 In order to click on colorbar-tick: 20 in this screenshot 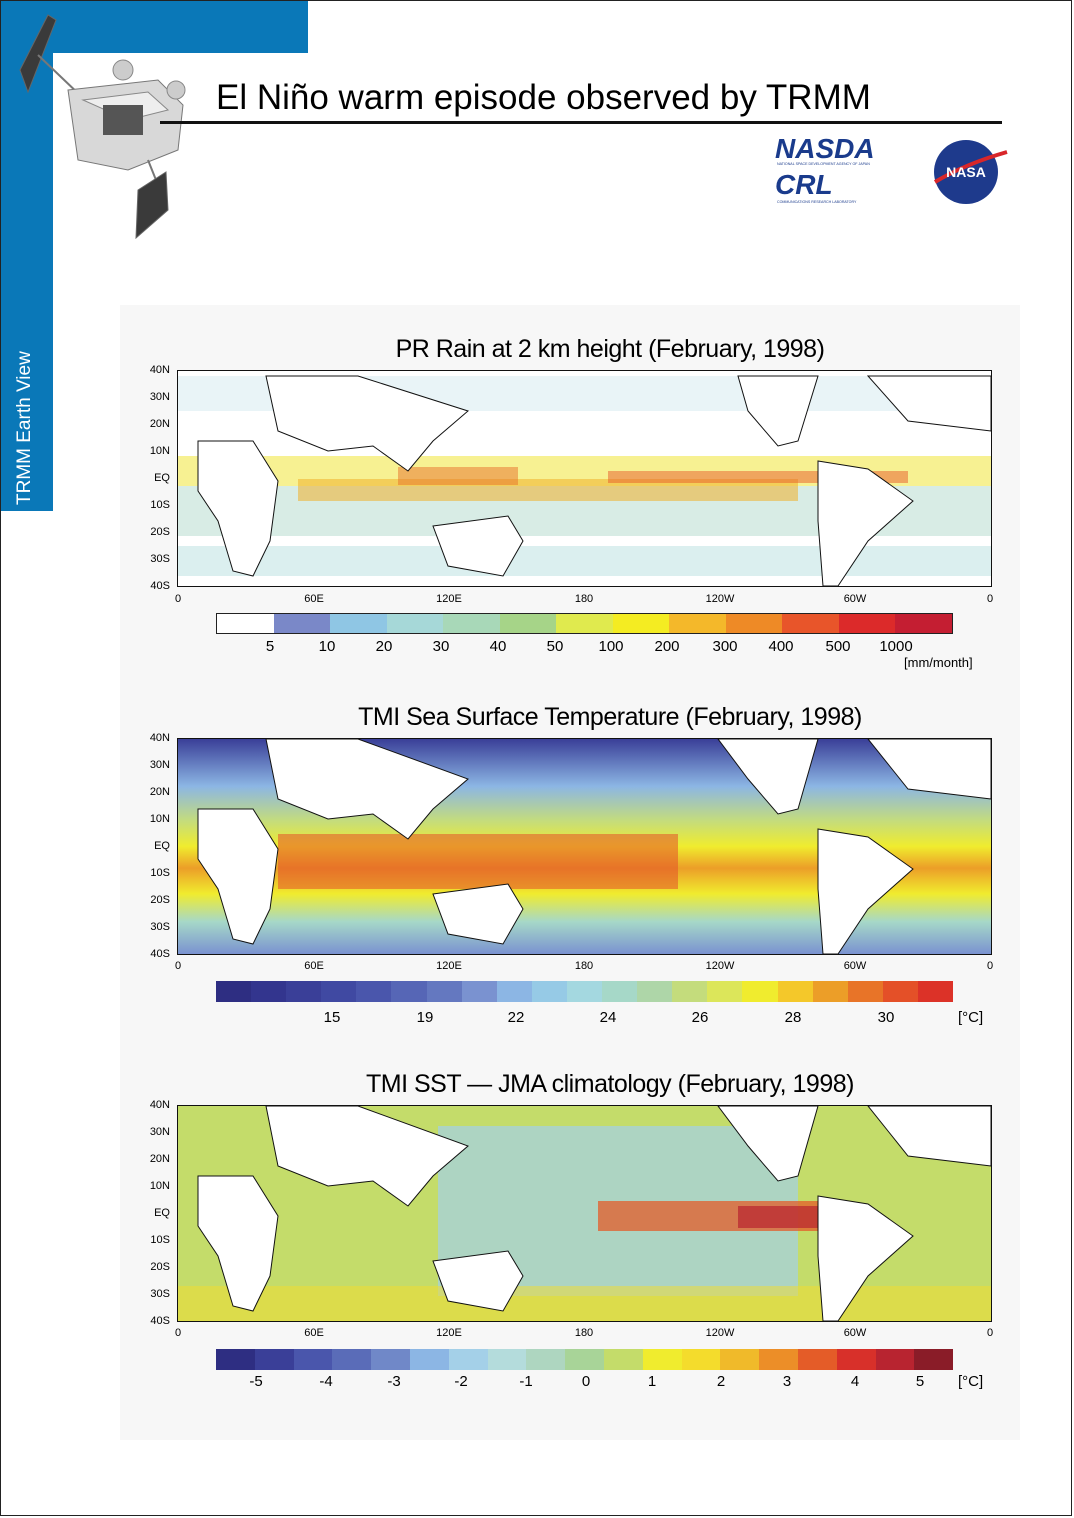, I will do `click(384, 646)`.